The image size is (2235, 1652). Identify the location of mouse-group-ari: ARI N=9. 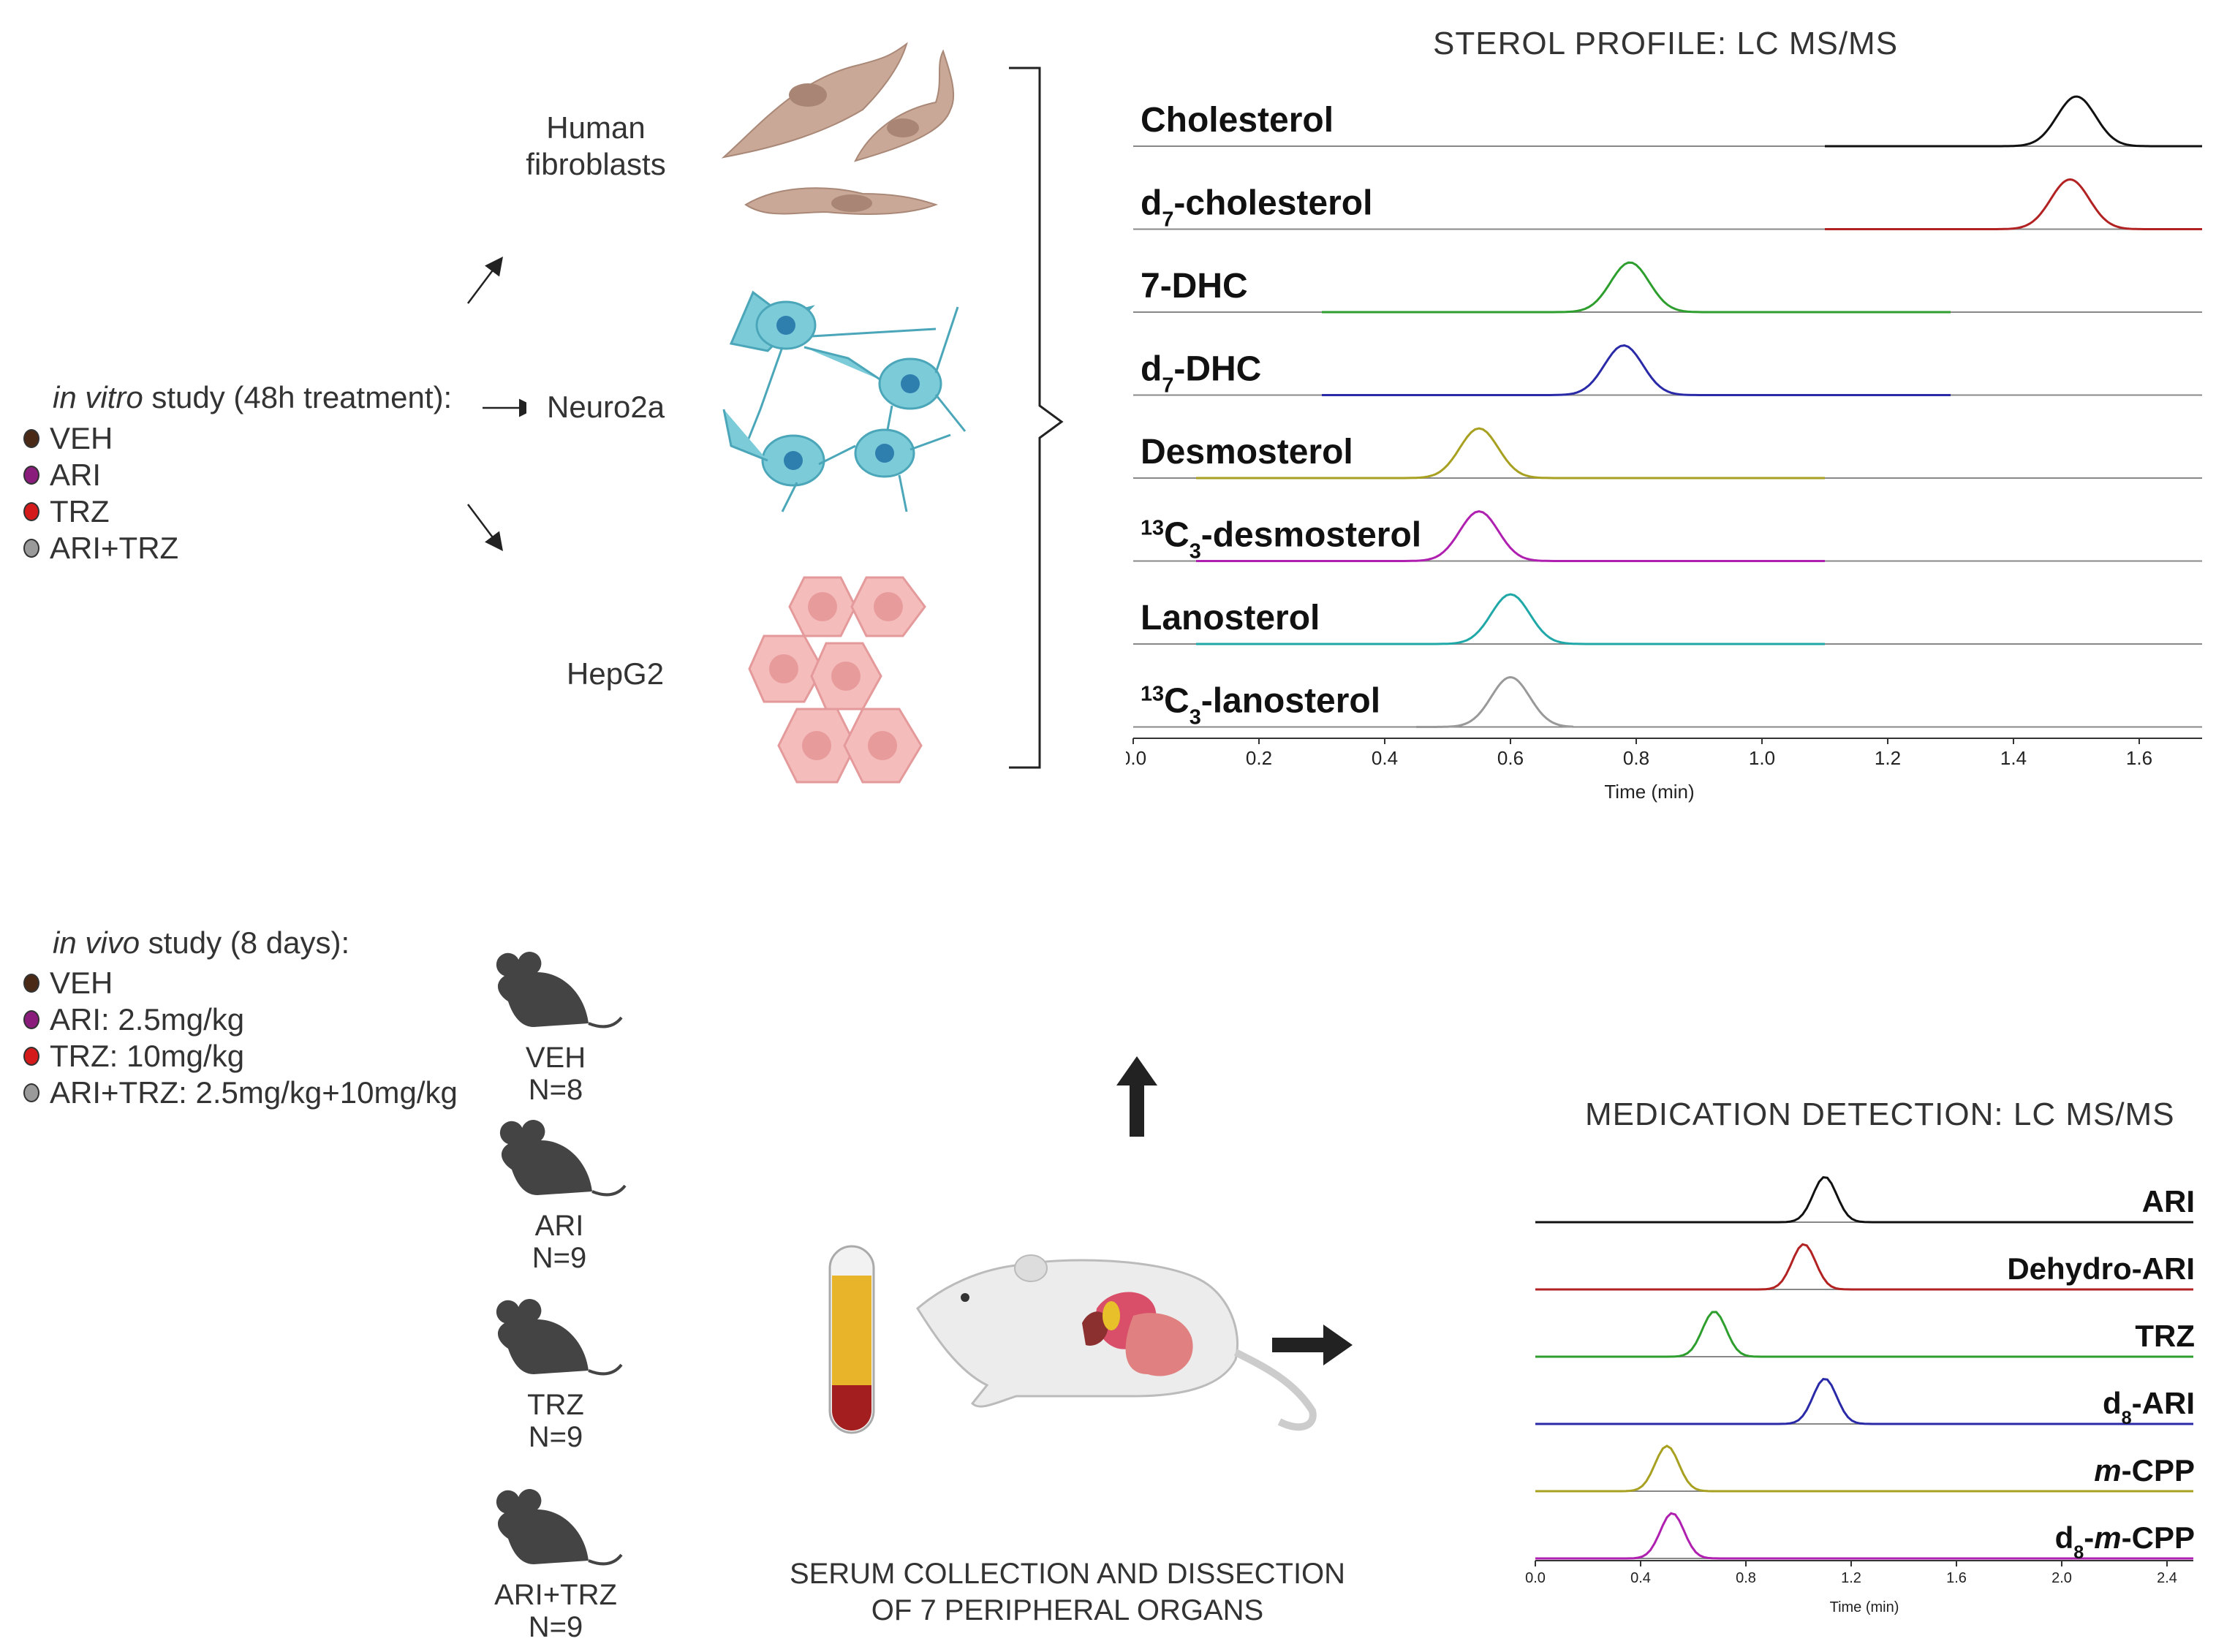
(559, 1196).